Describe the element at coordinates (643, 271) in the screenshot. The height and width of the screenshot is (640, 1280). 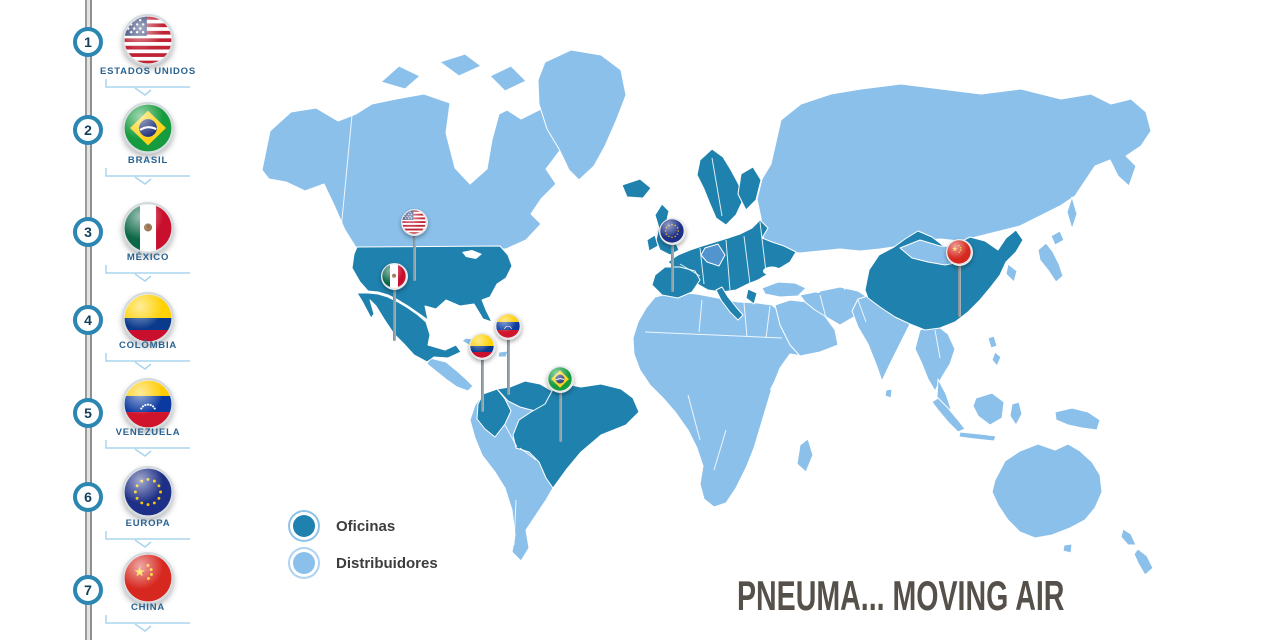
I see `inland-seas` at that location.